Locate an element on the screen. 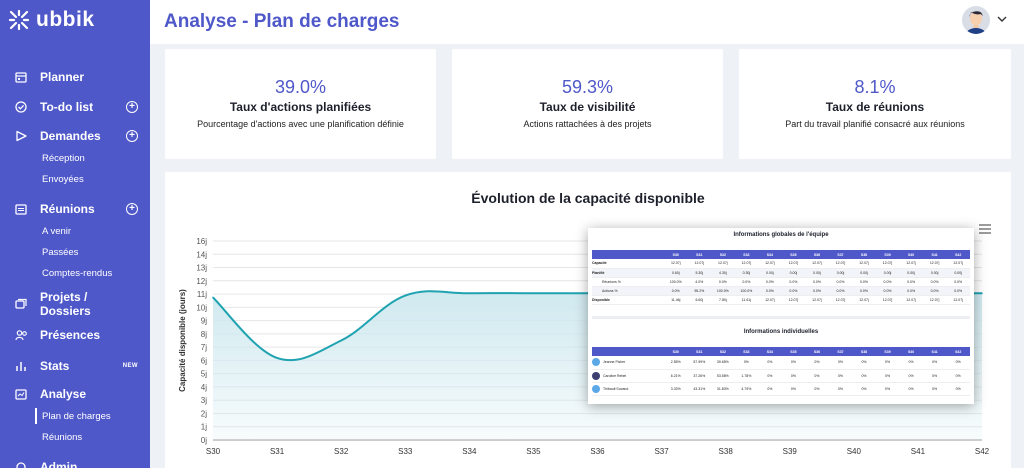 The image size is (1024, 468). sidebar-subitem-plan-de-charges: Plan de charges is located at coordinates (73, 416).